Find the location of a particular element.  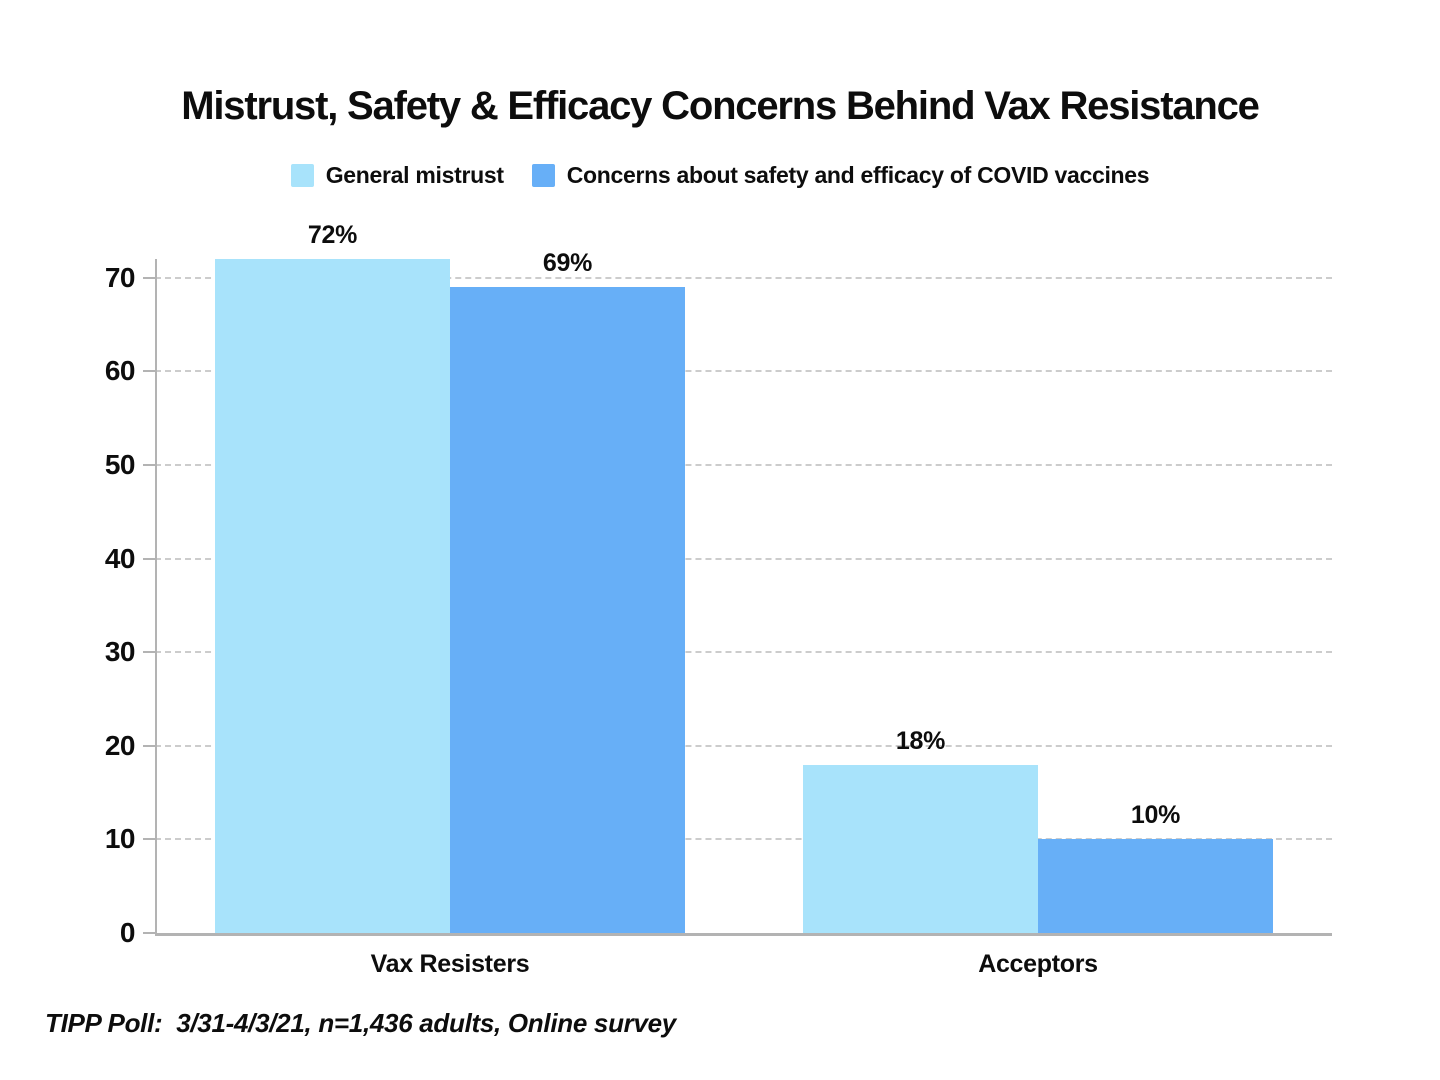

bar-value-label: 10% is located at coordinates (1155, 815).